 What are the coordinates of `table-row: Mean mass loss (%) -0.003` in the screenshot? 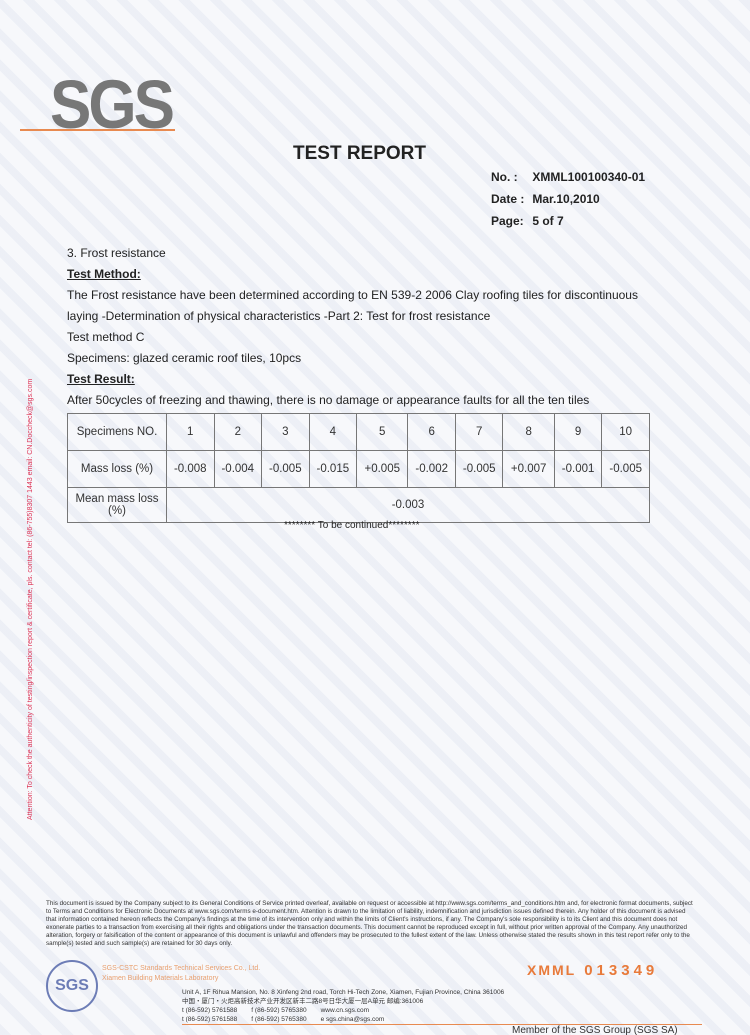 It's located at (358, 505).